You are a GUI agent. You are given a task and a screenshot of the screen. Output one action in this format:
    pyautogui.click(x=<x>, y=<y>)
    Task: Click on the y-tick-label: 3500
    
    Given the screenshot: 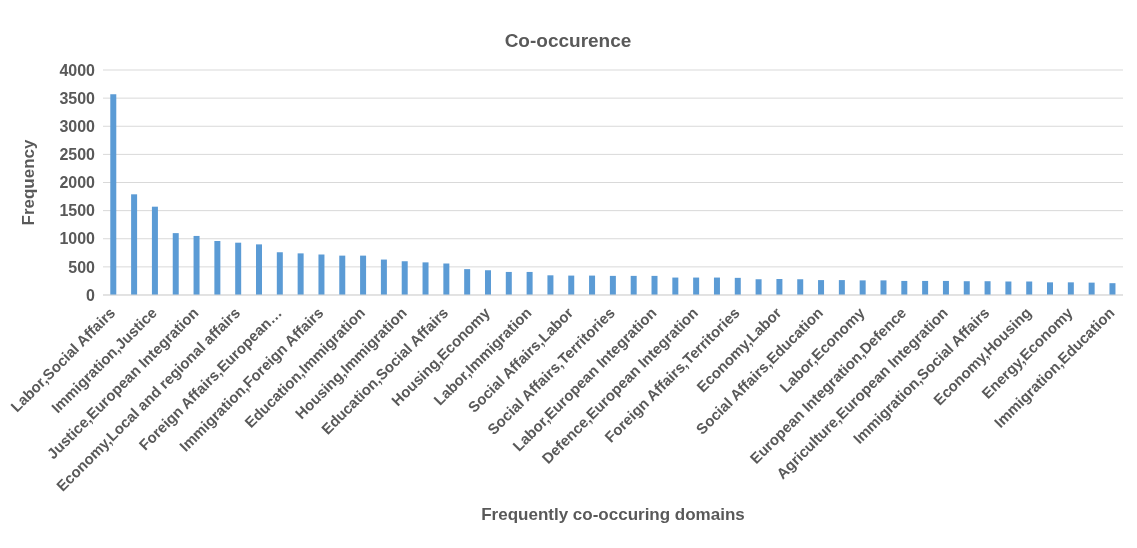 What is the action you would take?
    pyautogui.click(x=77, y=98)
    